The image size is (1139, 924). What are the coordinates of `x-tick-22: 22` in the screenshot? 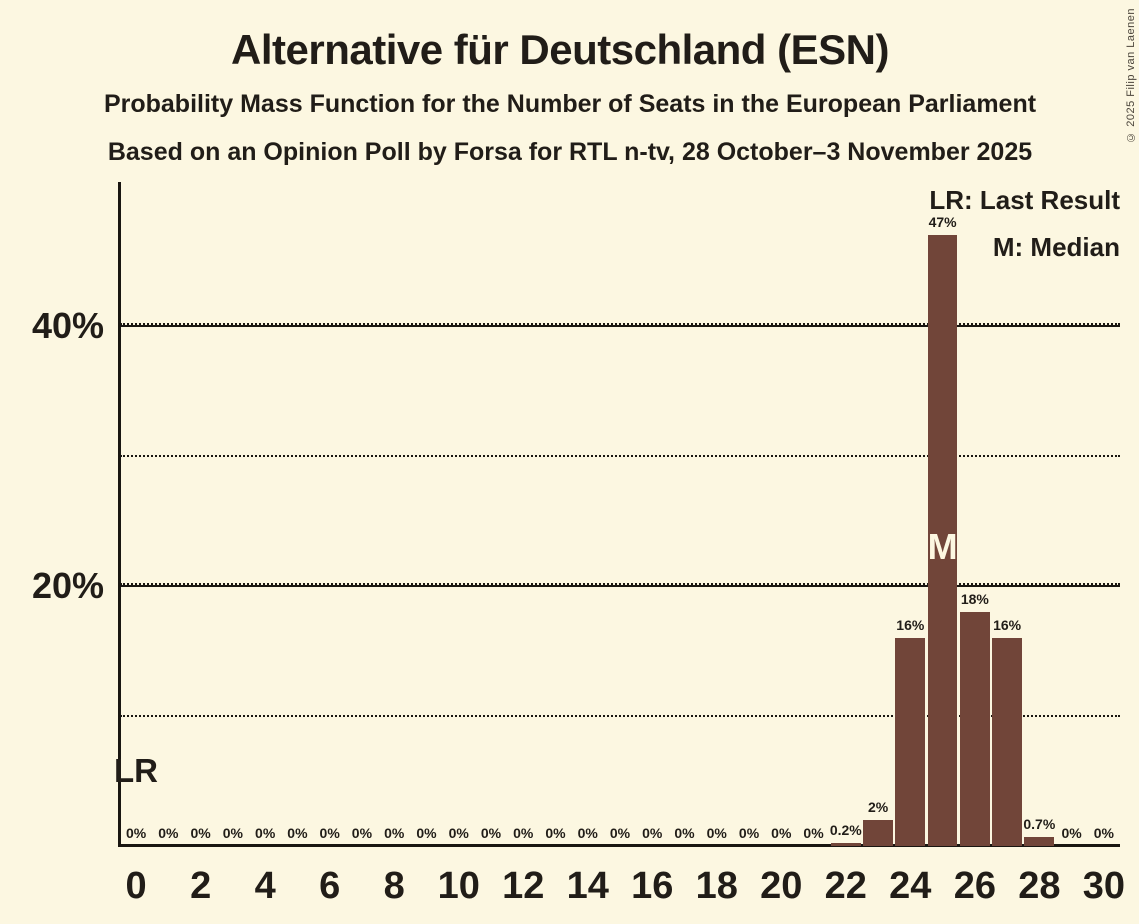 It's located at (845, 886).